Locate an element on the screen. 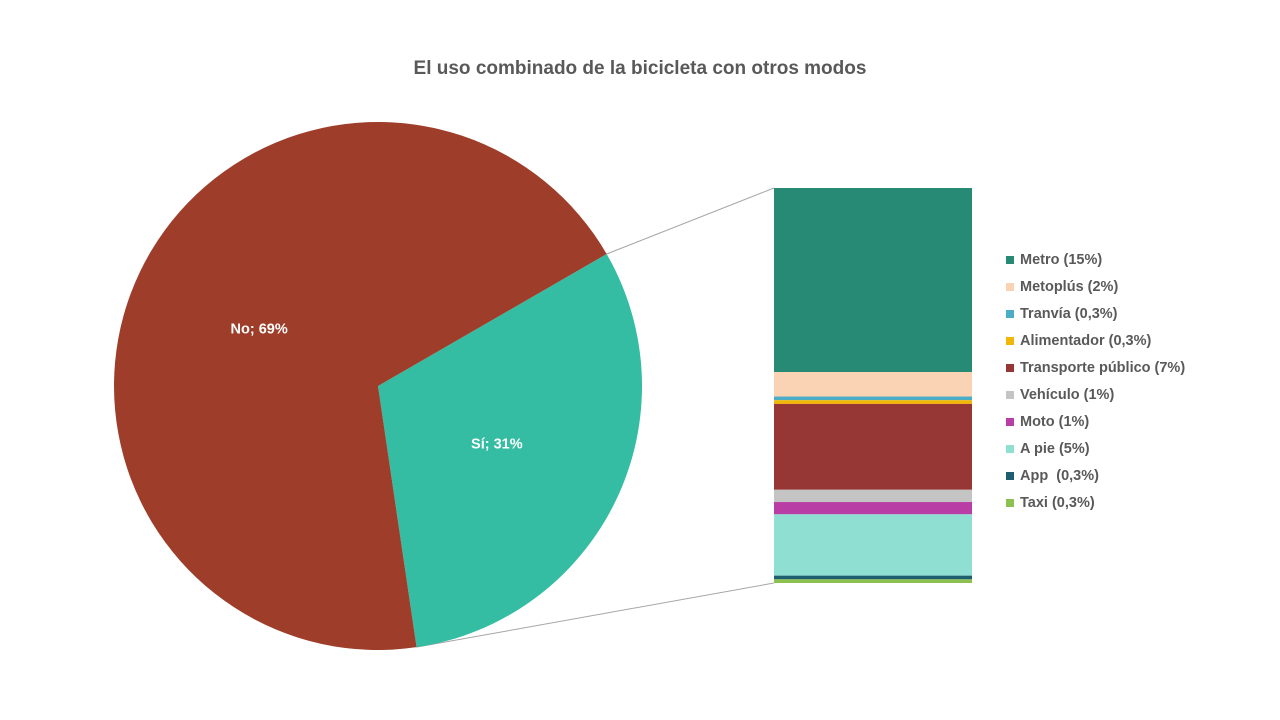 This screenshot has width=1280, height=720. legend-item: Alimentador (0,3%) is located at coordinates (1095, 340).